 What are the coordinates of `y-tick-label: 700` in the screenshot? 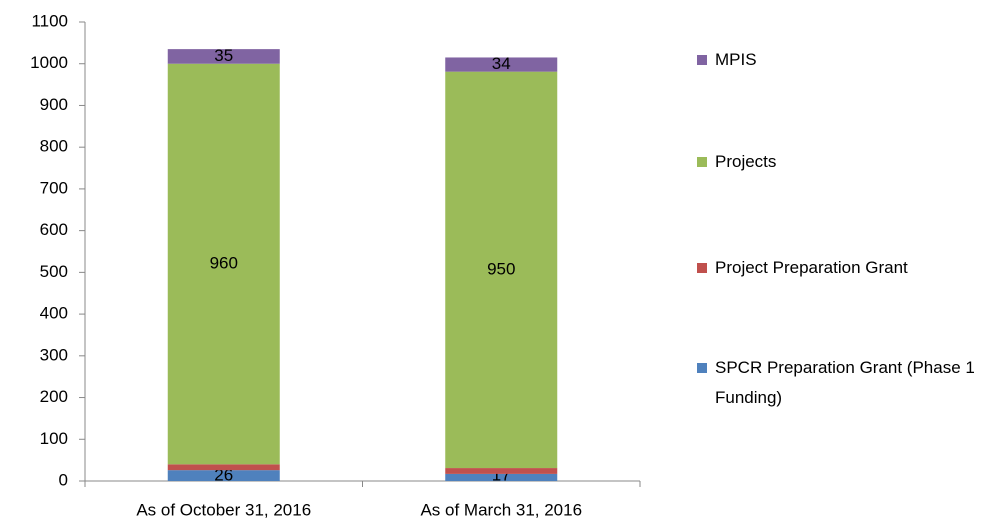 It's located at (54, 187).